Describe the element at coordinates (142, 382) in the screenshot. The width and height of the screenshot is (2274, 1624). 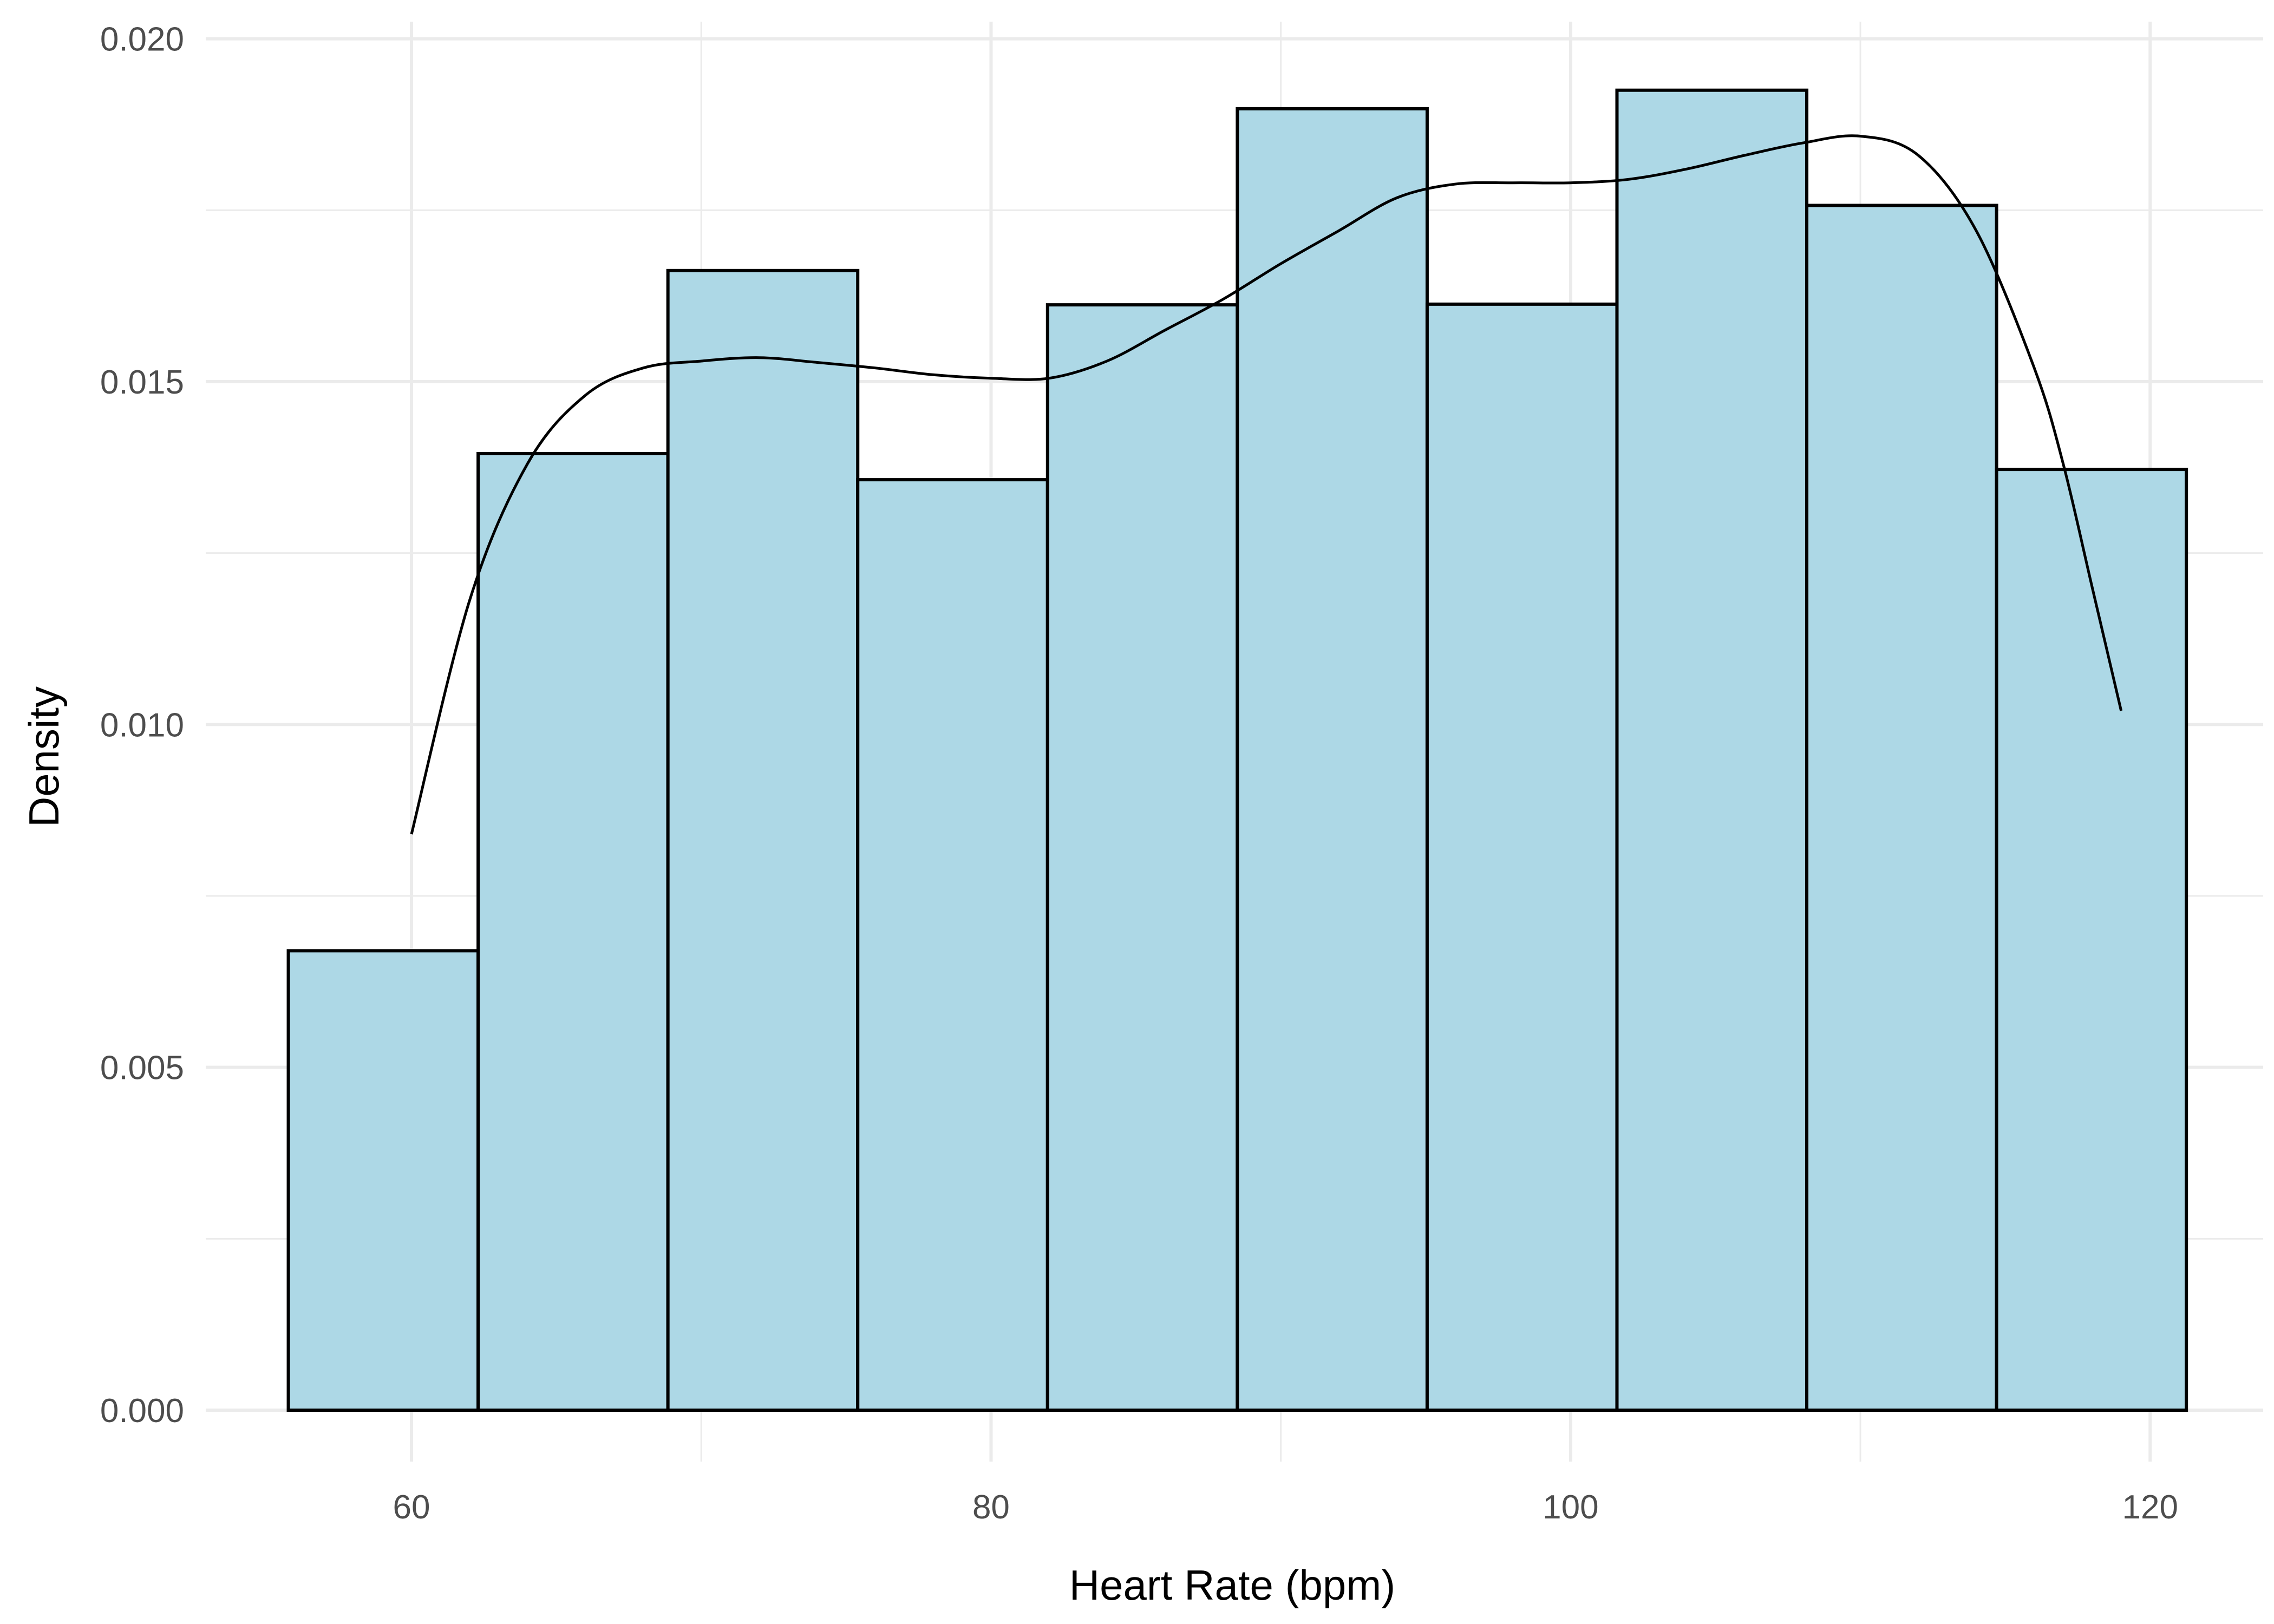
I see `y-tick-label: 0.015` at that location.